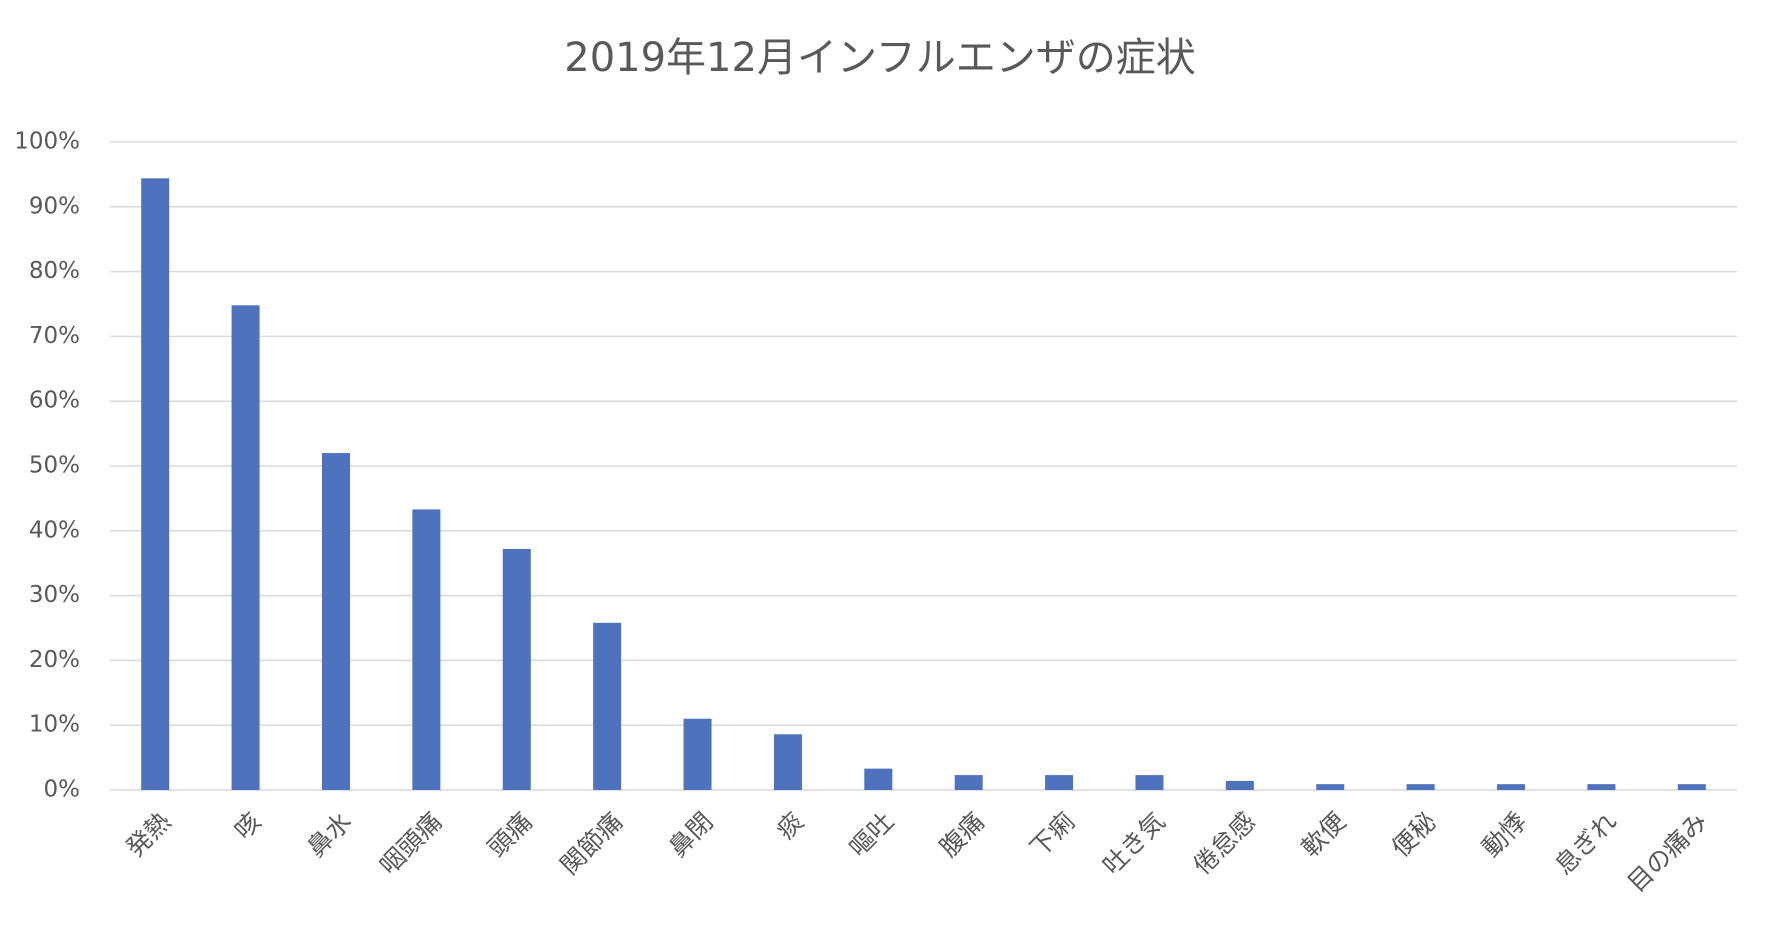 The image size is (1778, 942). I want to click on y-tick-label: 60%, so click(54, 401).